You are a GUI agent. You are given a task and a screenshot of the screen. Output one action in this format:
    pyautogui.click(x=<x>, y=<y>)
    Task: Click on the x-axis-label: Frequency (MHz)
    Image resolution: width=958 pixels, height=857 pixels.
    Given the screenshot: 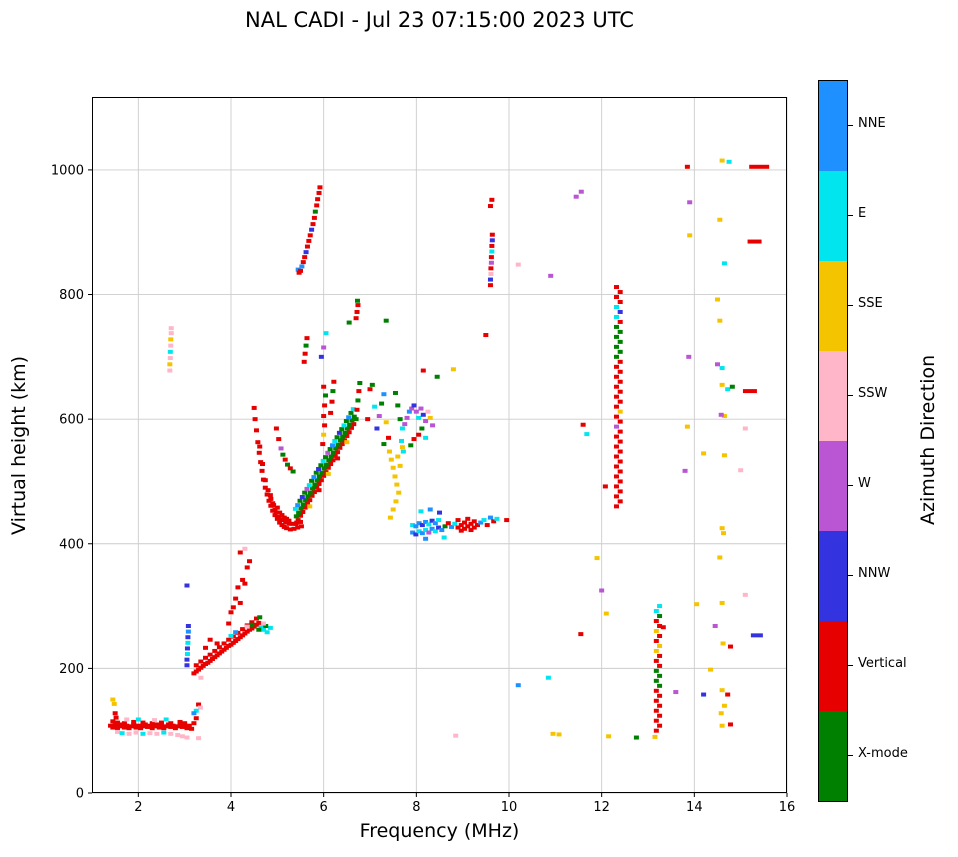 What is the action you would take?
    pyautogui.click(x=439, y=831)
    